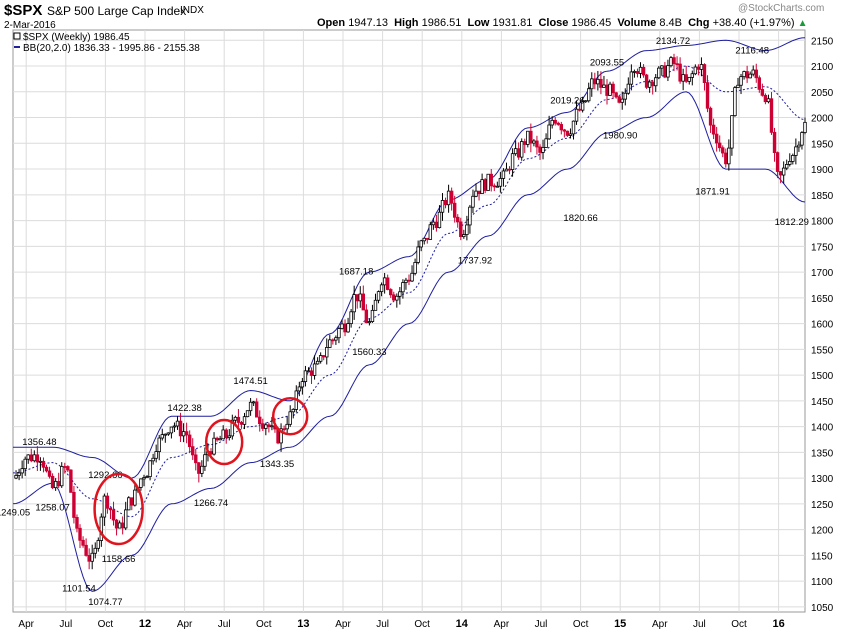 The width and height of the screenshot is (851, 633). I want to click on price-annotation: 1356.48, so click(39, 442).